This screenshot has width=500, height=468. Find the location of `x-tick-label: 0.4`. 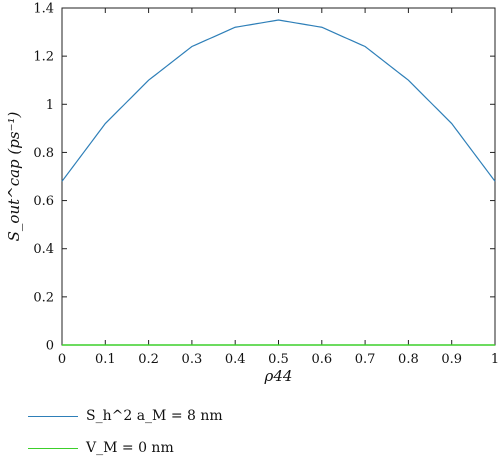

x-tick-label: 0.4 is located at coordinates (235, 359).